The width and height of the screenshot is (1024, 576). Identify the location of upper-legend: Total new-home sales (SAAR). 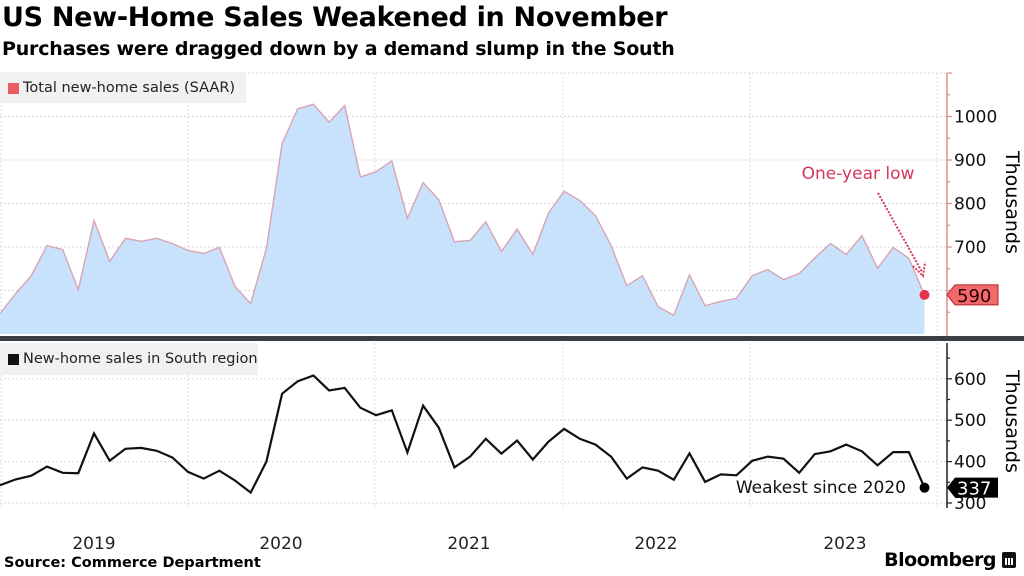
(123, 88).